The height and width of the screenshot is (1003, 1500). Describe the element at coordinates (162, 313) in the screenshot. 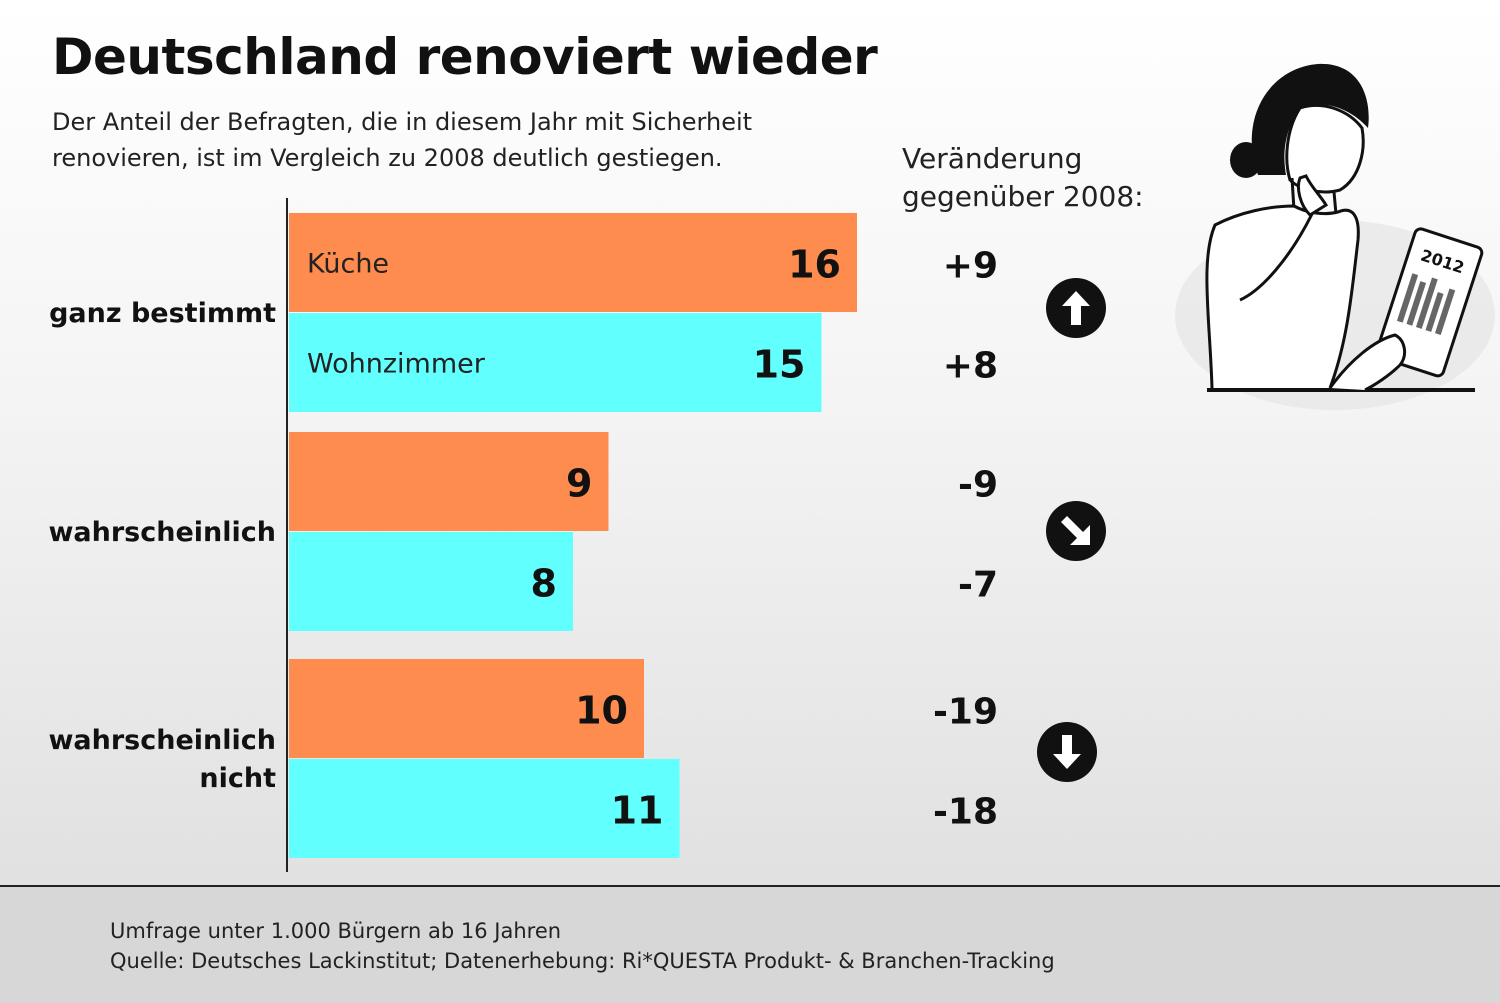

I see `category-label: ganz bestimmt` at that location.